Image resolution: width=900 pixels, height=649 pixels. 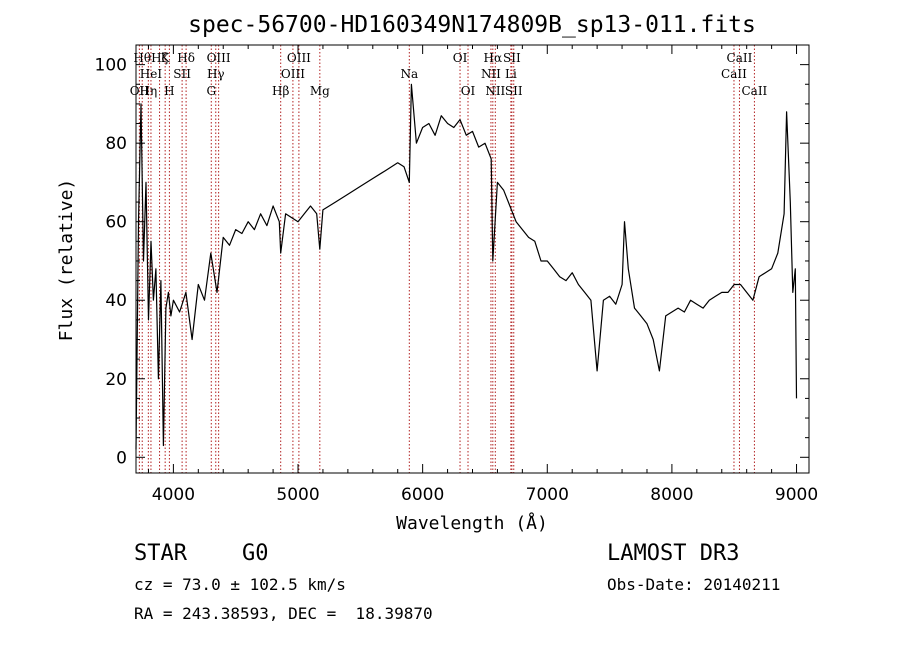 What do you see at coordinates (693, 584) in the screenshot?
I see `obs-date-text: Obs-Date: 20140211` at bounding box center [693, 584].